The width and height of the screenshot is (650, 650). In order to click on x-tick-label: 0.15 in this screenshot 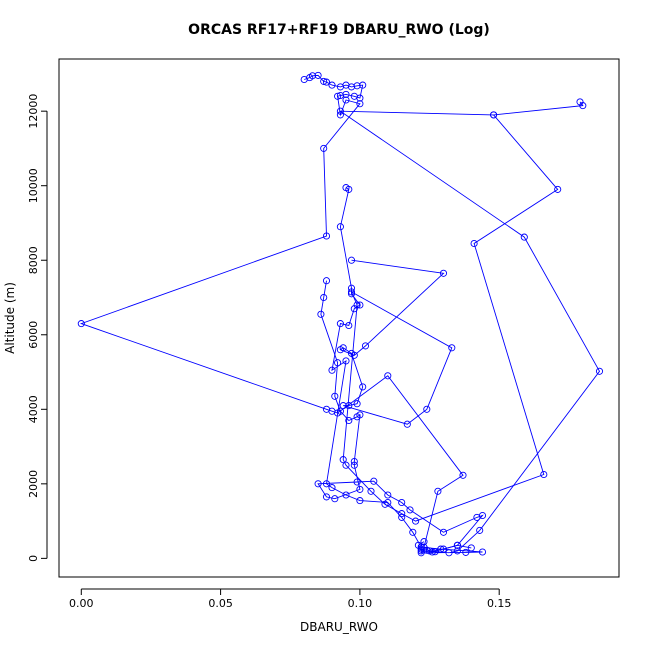, I will do `click(499, 603)`.